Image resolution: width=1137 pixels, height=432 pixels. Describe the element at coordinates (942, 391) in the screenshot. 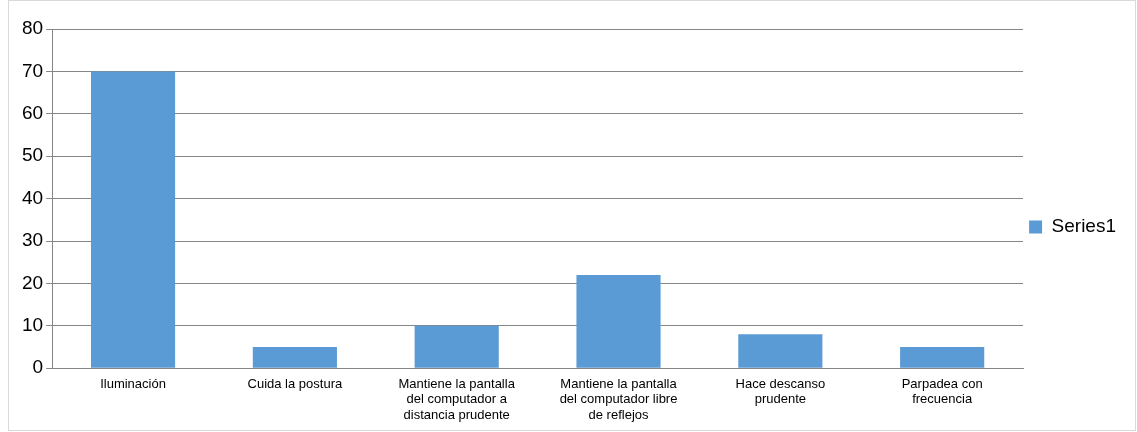

I see `x-tick-label: Parpadea con frecuencia` at that location.